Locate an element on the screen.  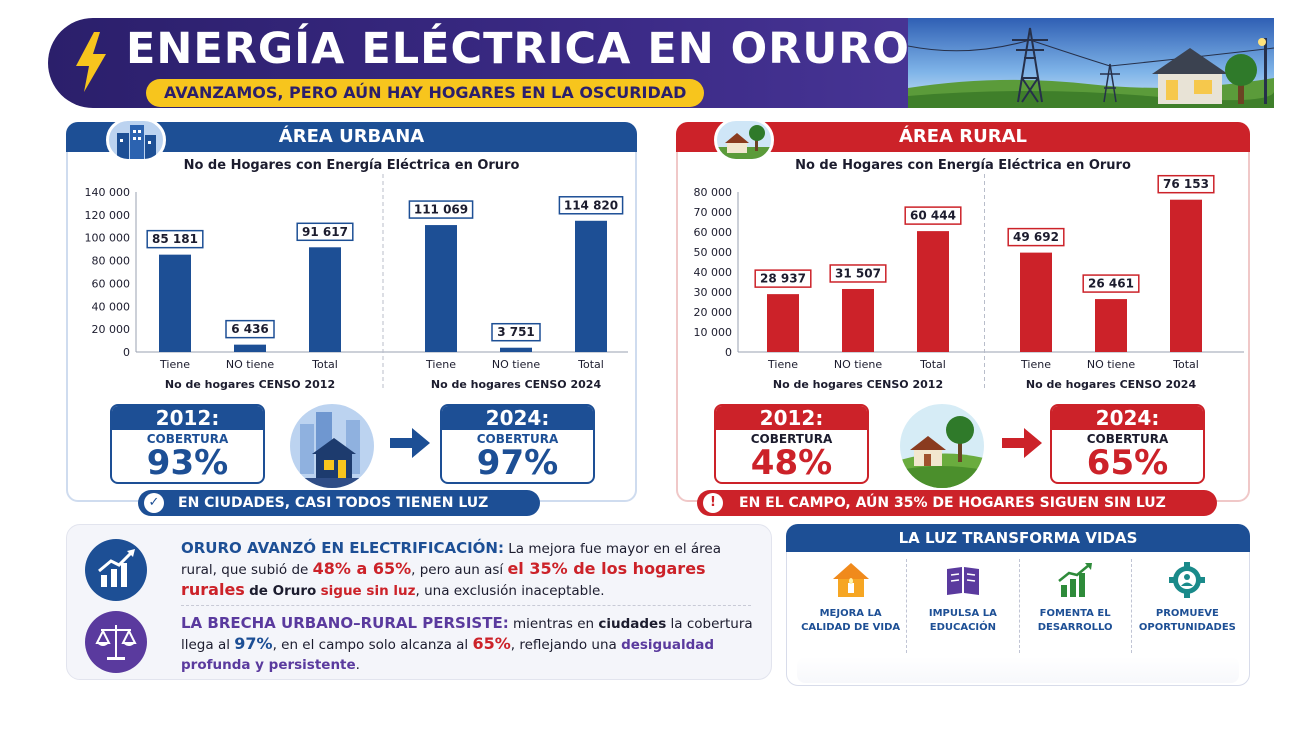
data-label: 111 069 is located at coordinates (441, 210).